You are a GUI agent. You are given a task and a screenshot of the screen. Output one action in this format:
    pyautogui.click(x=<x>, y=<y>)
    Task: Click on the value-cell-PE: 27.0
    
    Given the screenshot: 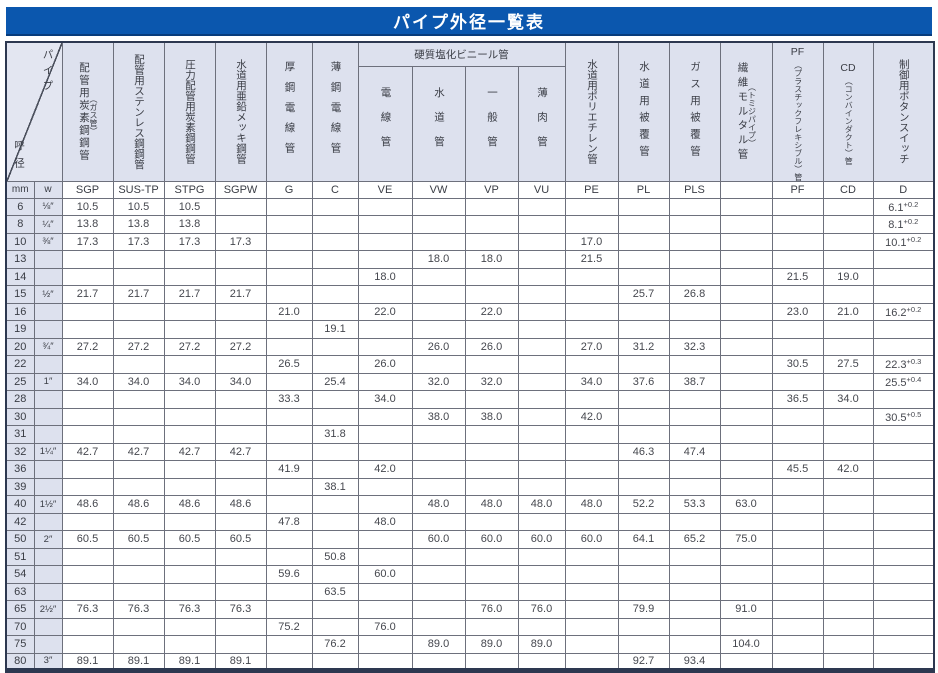 What is the action you would take?
    pyautogui.click(x=591, y=347)
    